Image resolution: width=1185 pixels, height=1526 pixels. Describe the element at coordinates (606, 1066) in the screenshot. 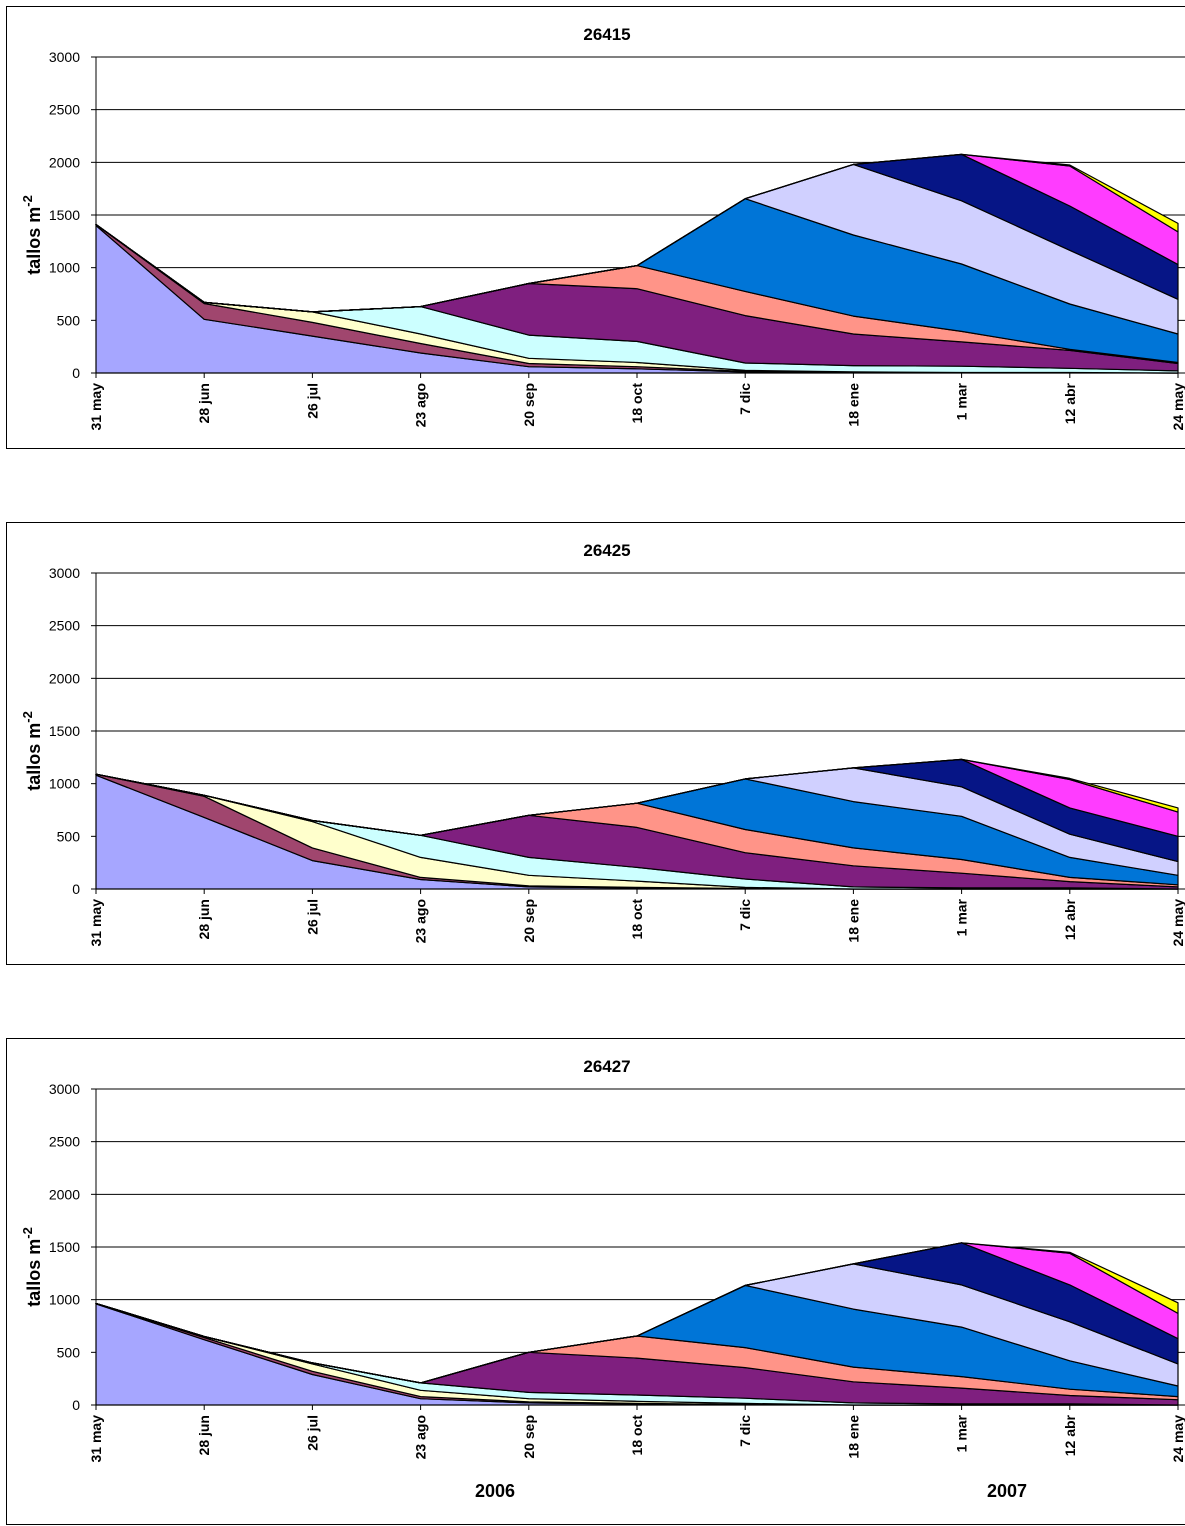

I see `chart-title: 26427` at that location.